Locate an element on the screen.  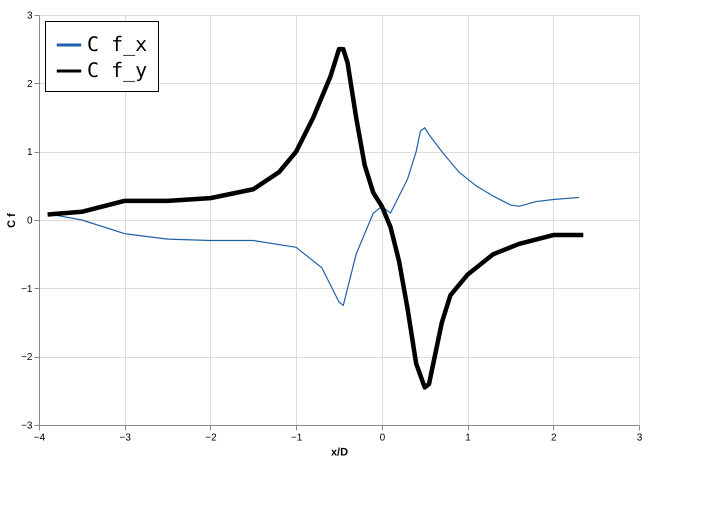
x-tick-label: 2 is located at coordinates (554, 438).